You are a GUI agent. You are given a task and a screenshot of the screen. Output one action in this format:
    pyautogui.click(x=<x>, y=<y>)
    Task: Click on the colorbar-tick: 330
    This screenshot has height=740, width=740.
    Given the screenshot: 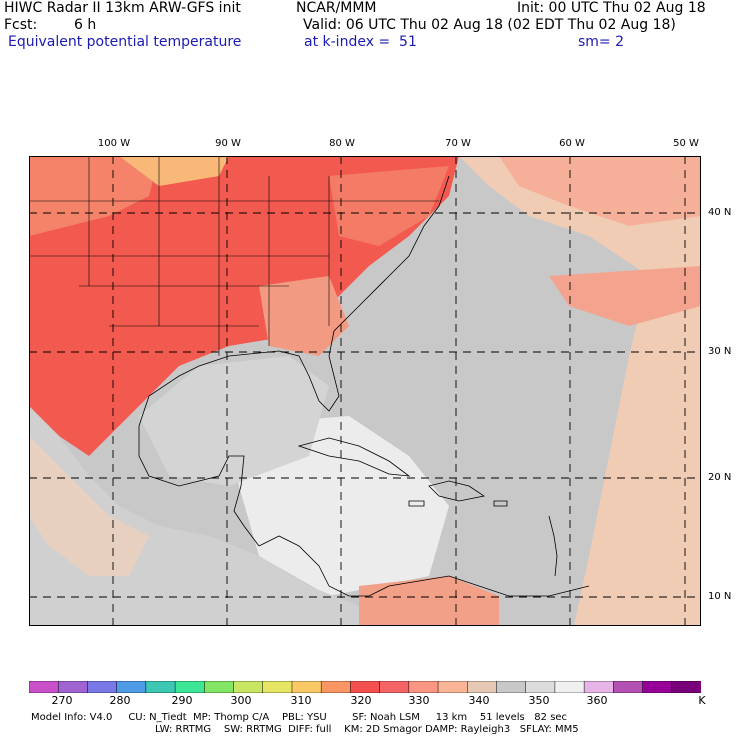 What is the action you would take?
    pyautogui.click(x=419, y=700)
    